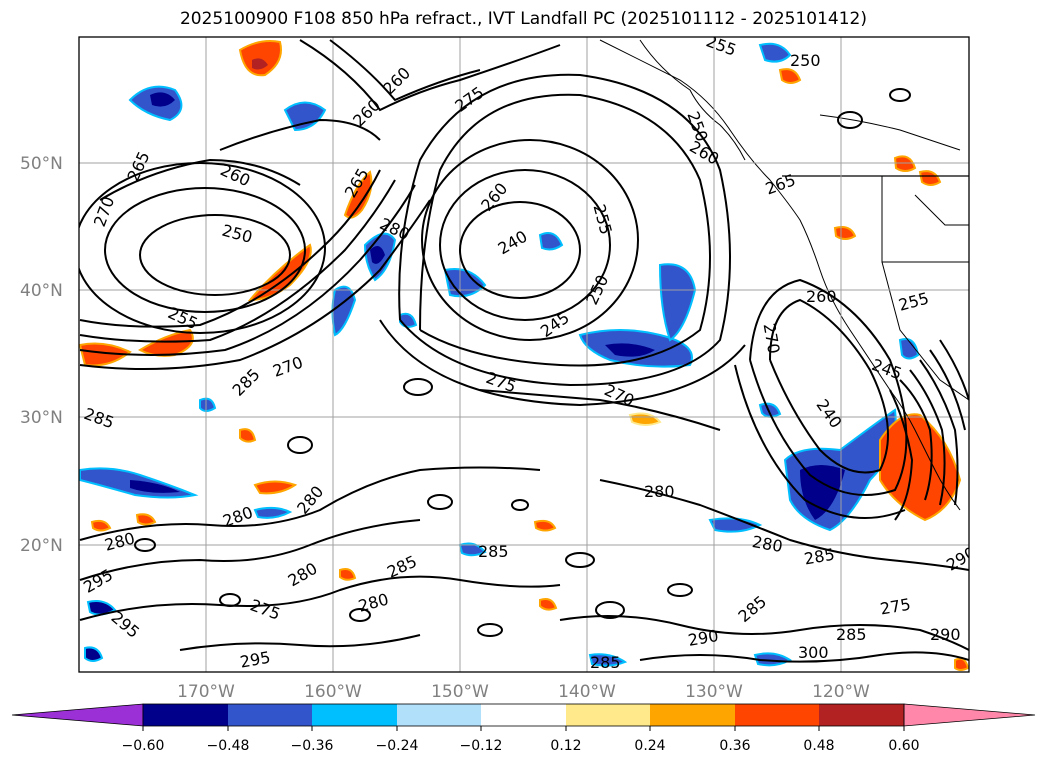  I want to click on contour-label: 260, so click(821, 296).